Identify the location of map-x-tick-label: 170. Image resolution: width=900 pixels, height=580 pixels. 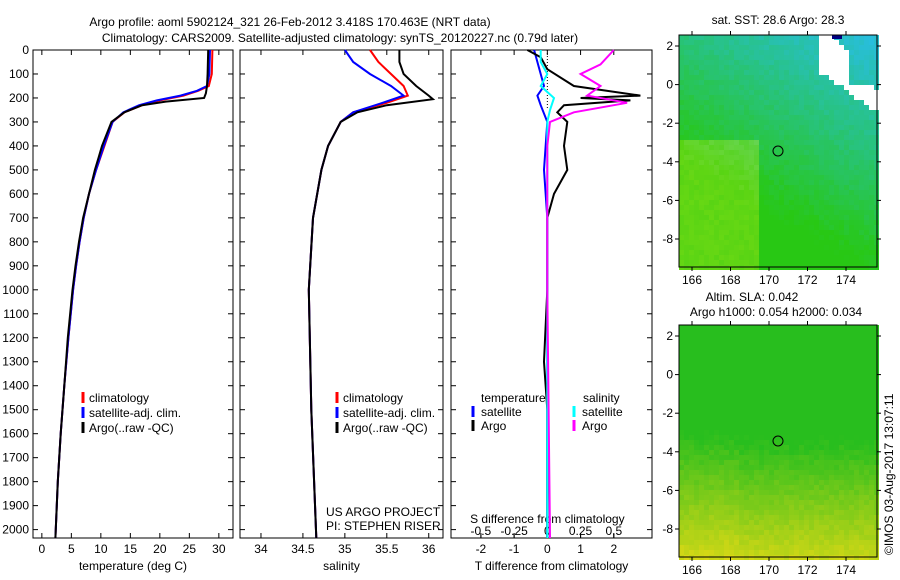
(769, 570).